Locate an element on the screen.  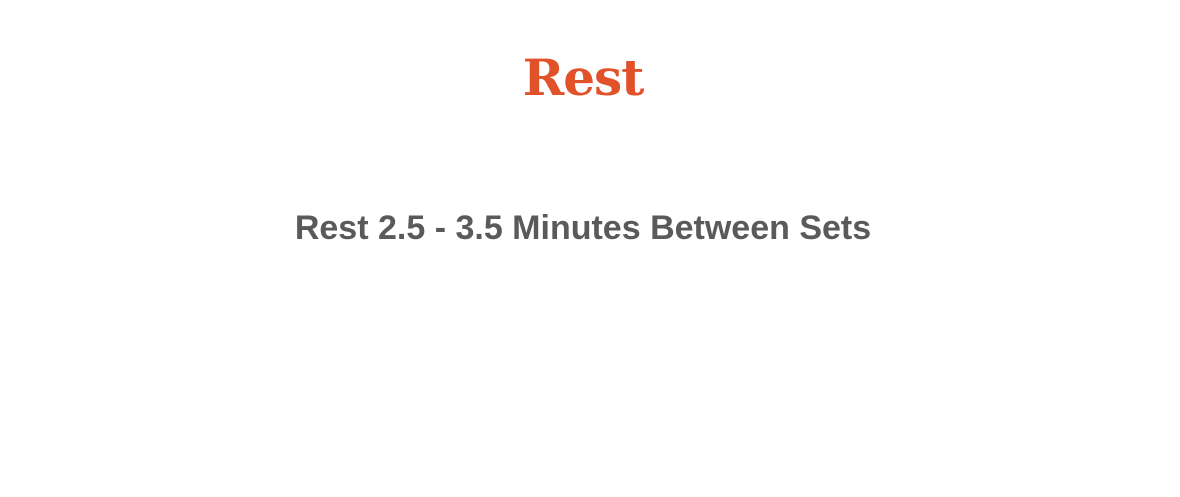
rest-instruction-text: Rest 2.5 - 3.5 Minutes Between Sets is located at coordinates (583, 228).